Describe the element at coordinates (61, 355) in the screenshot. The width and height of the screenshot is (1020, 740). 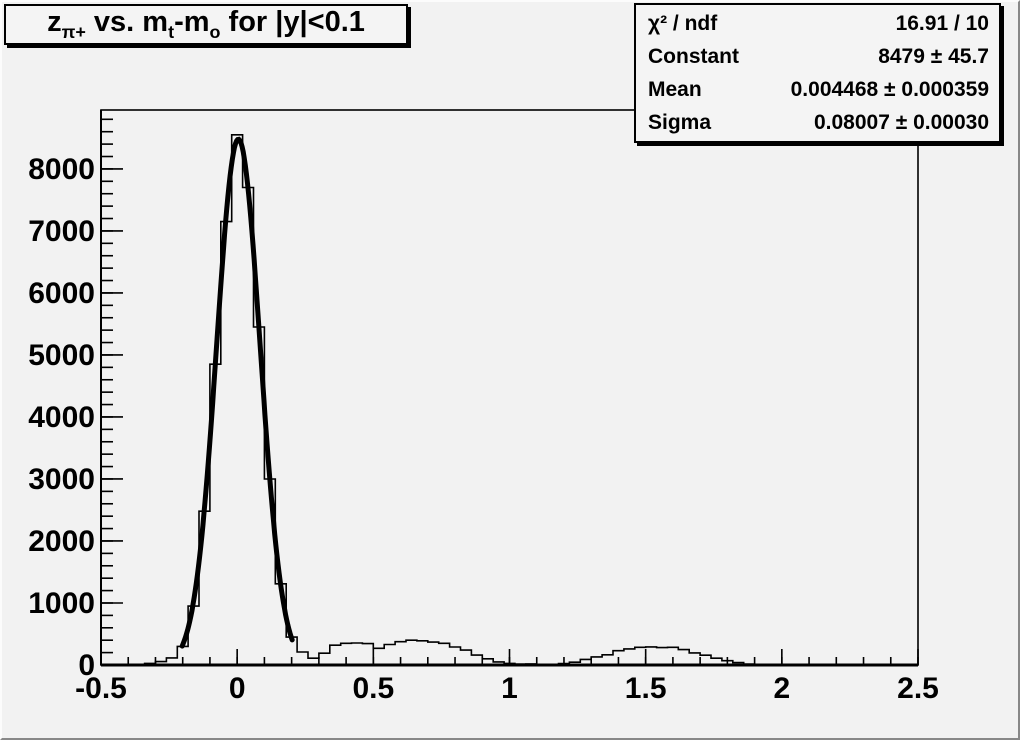
I see `y-tick-label: 5000` at that location.